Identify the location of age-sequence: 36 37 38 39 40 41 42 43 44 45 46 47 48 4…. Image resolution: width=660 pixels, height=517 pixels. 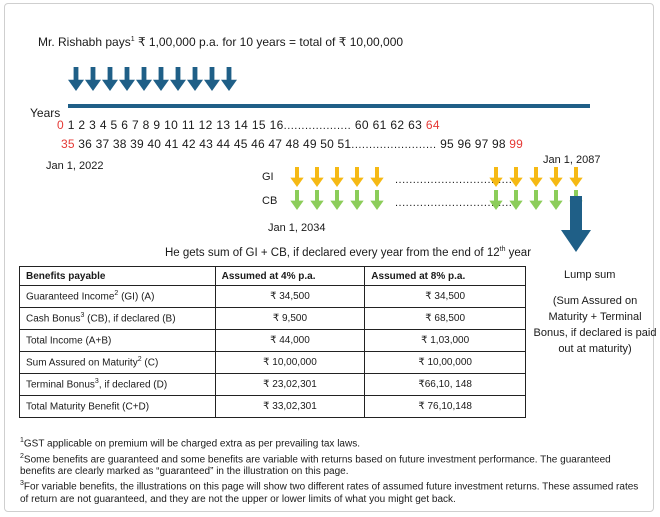
(213, 144).